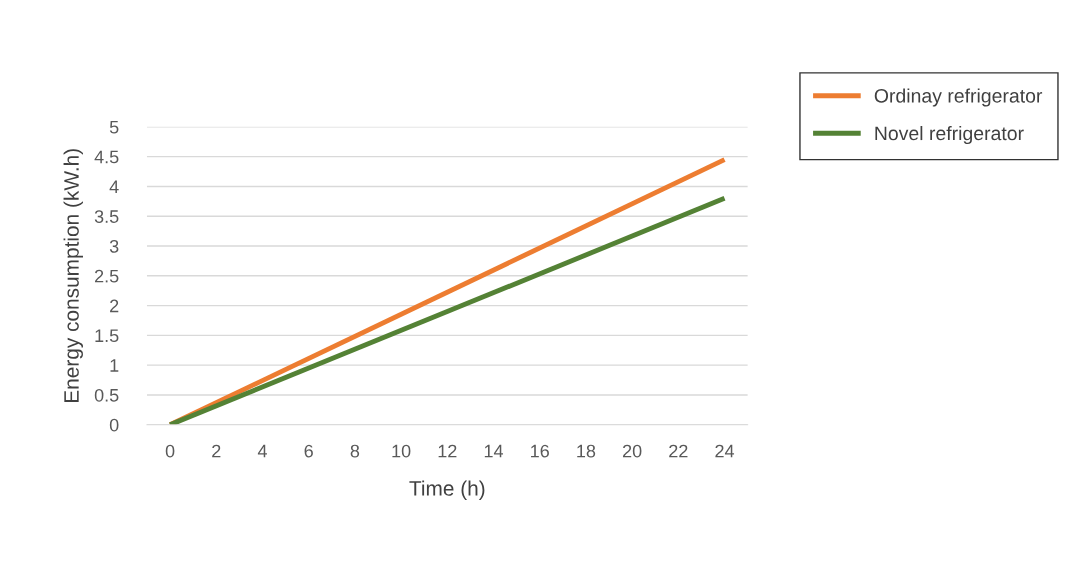 The height and width of the screenshot is (574, 1065). I want to click on x-tick-label: 10, so click(401, 451).